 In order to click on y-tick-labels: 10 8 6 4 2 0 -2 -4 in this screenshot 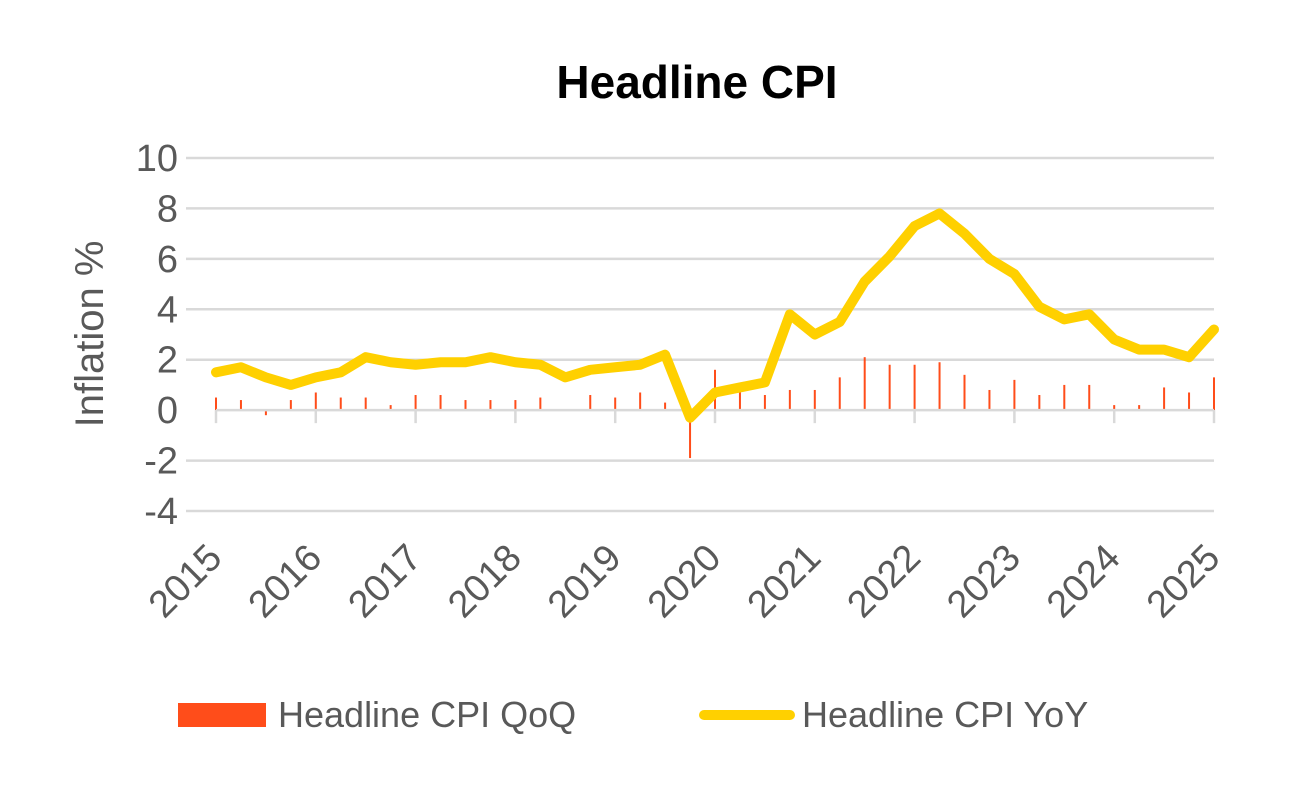, I will do `click(157, 335)`.